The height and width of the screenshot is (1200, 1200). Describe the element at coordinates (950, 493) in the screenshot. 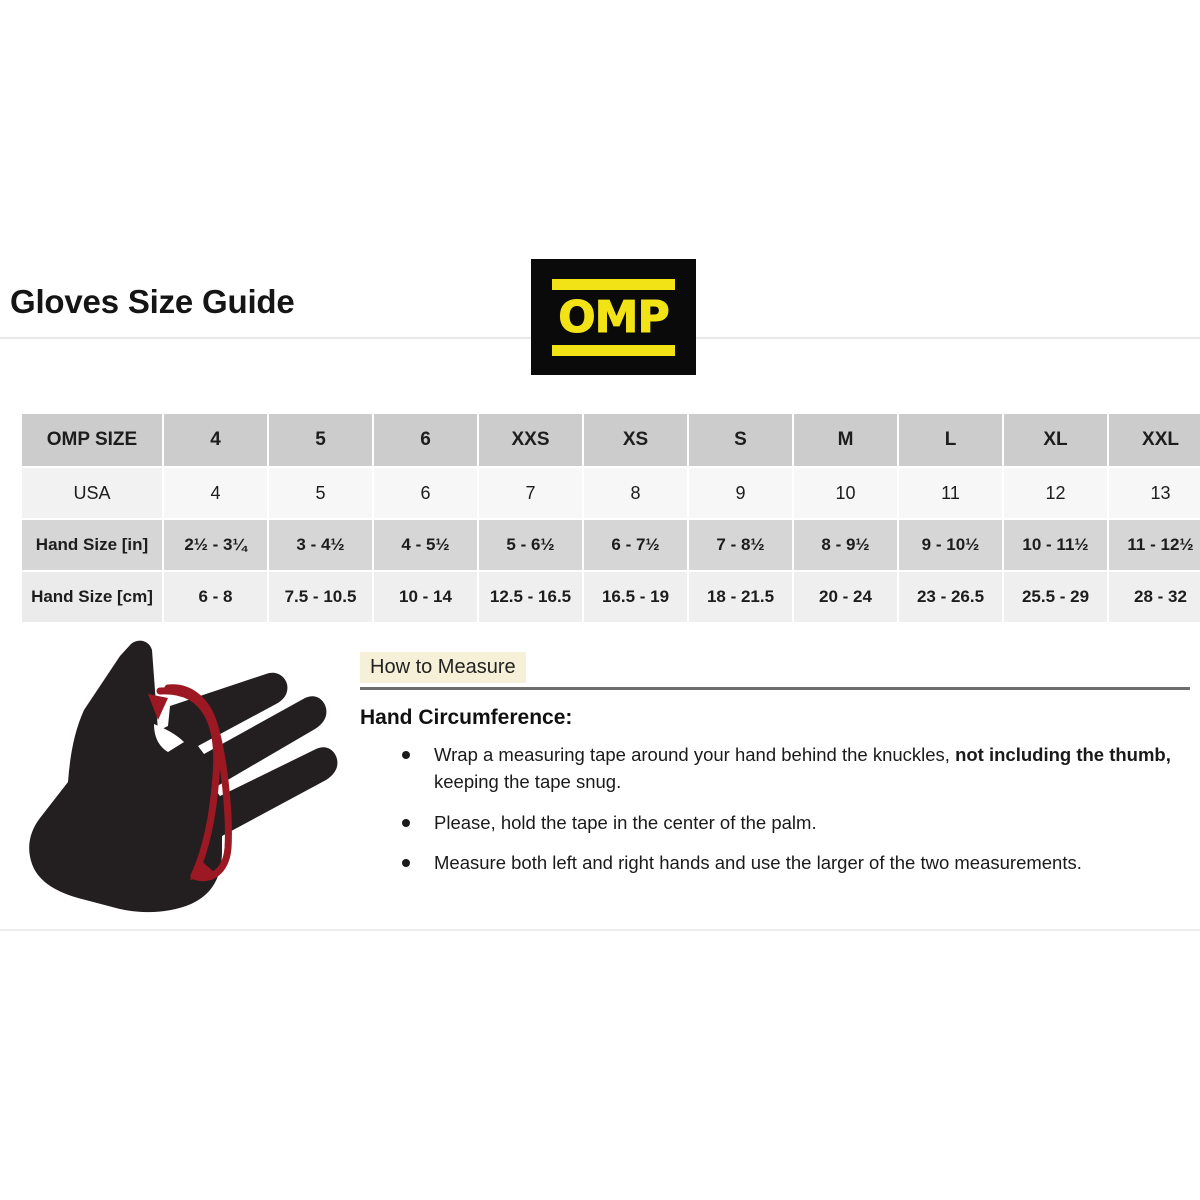

I see `cell-usa-8: 11` at that location.